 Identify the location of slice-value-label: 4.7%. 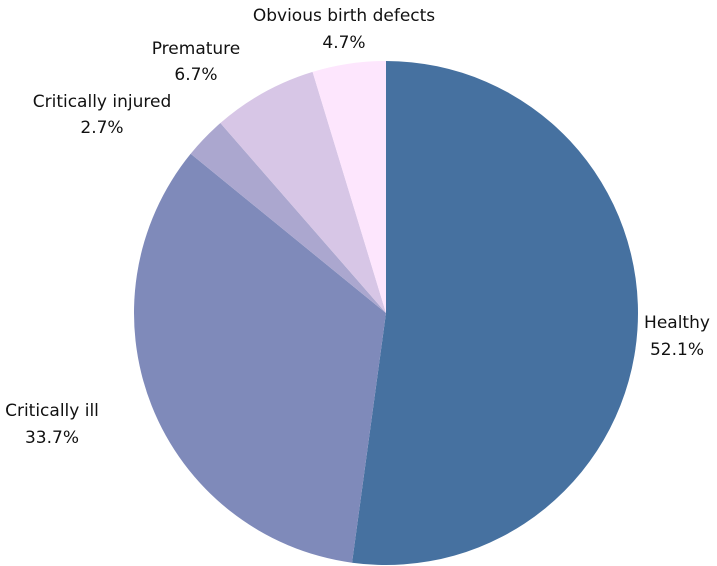
(343, 43).